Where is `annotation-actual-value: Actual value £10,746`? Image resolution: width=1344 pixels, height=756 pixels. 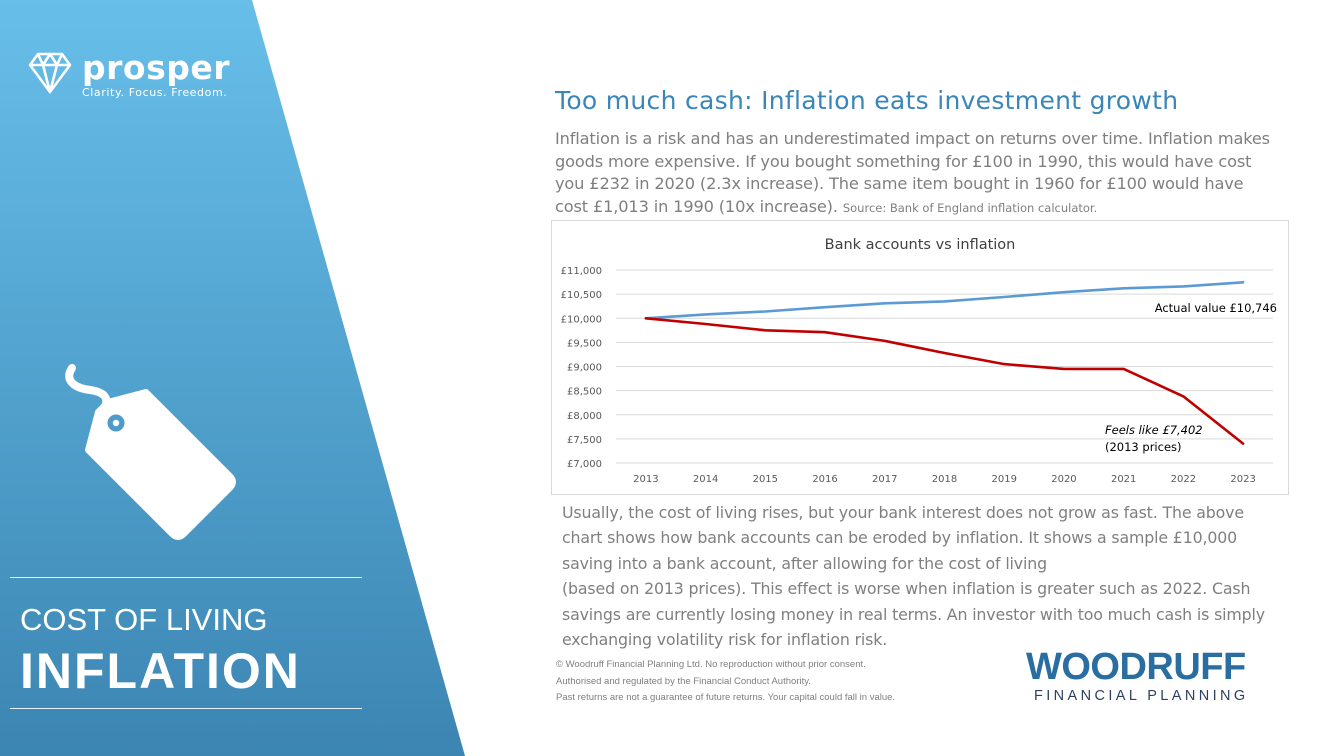 annotation-actual-value: Actual value £10,746 is located at coordinates (1216, 308).